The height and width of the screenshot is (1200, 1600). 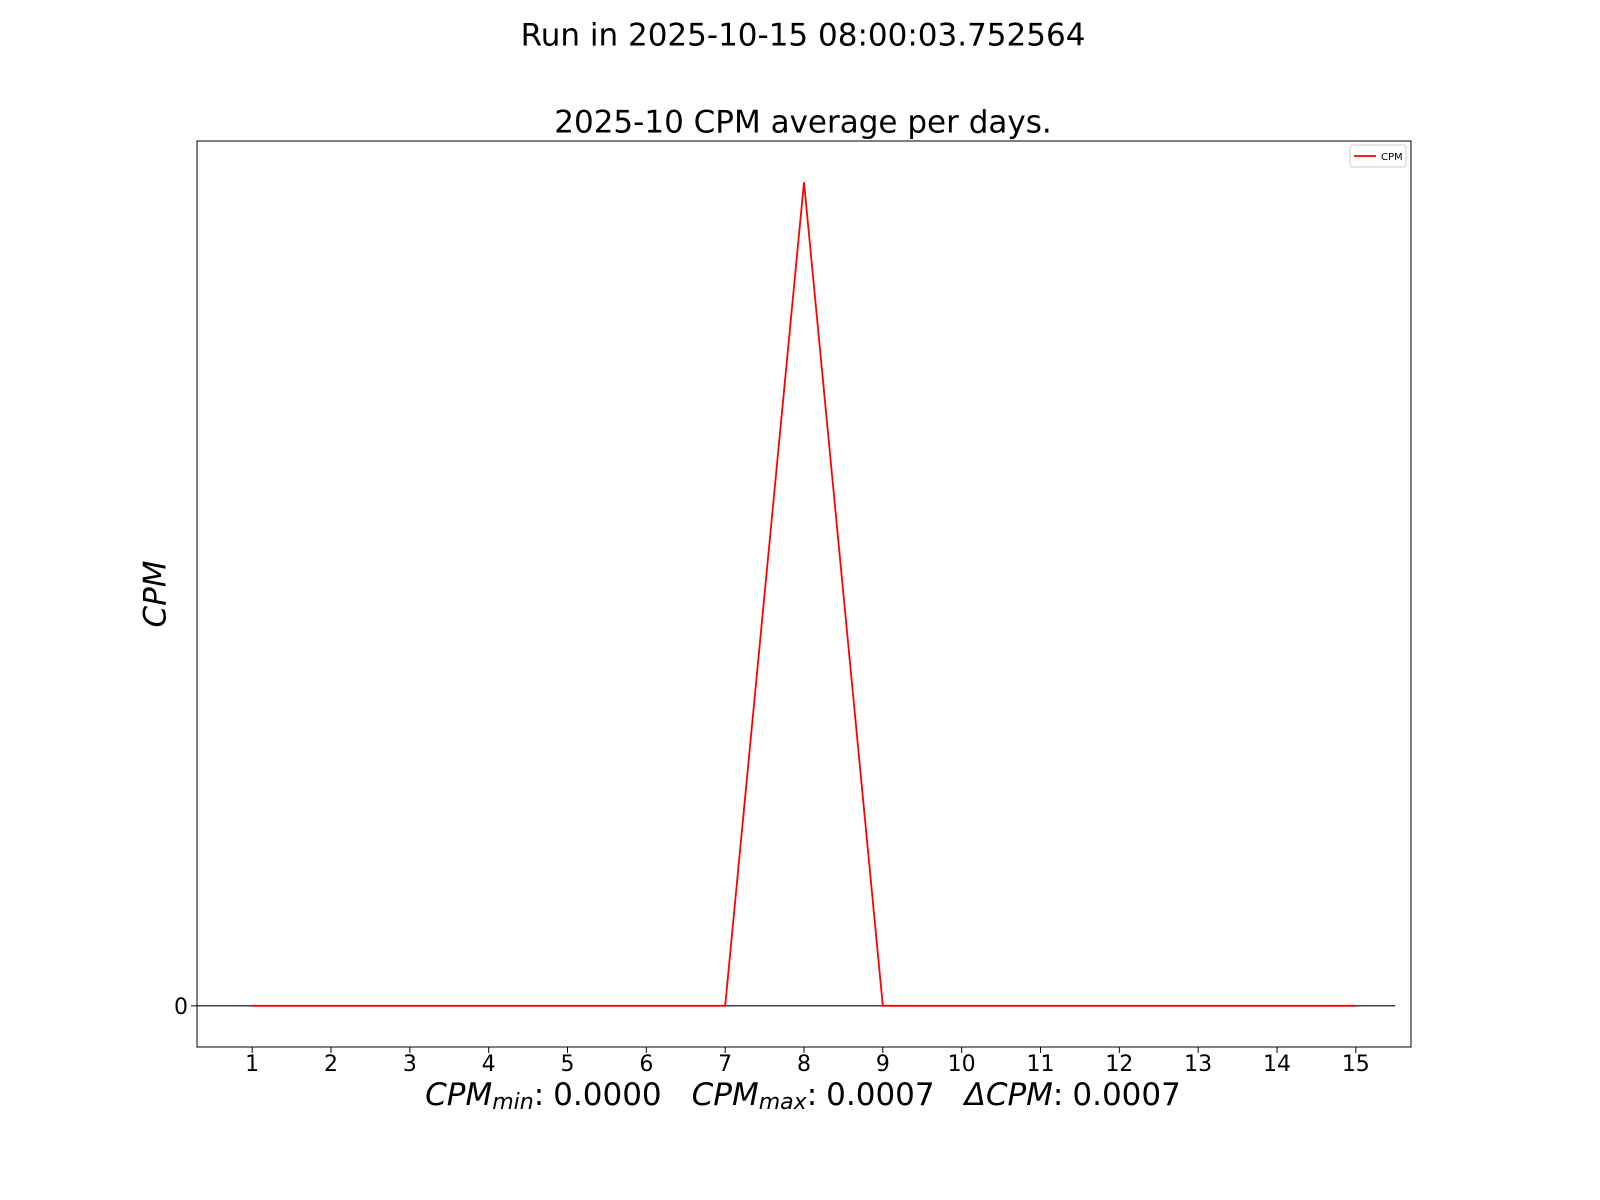 I want to click on stats-text: CPMmin: 0.0000 CPMmax: 0.0007 ΔCPM: 0.0007, so click(x=803, y=1096).